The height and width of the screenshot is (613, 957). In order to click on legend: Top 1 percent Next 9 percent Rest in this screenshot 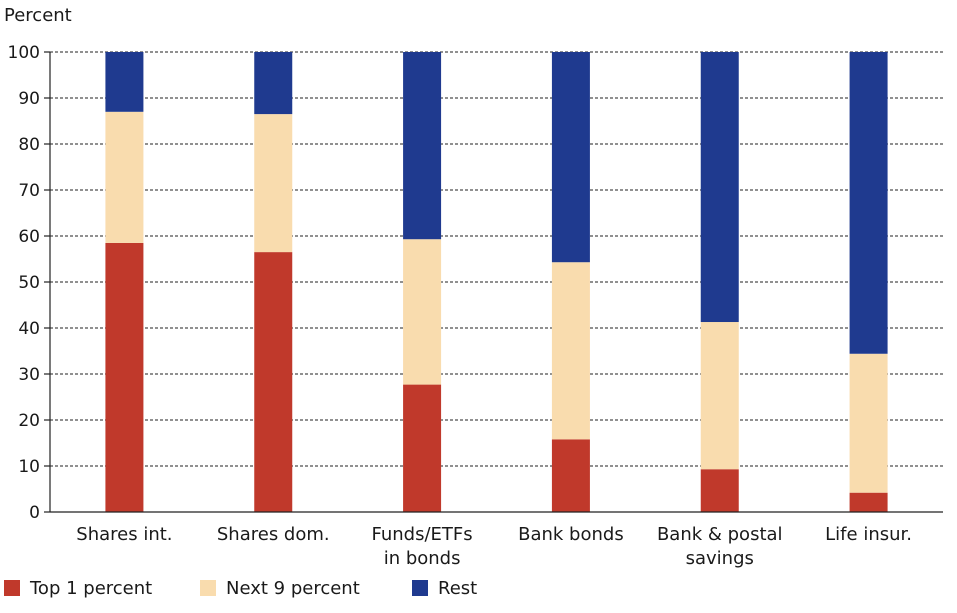, I will do `click(240, 588)`.